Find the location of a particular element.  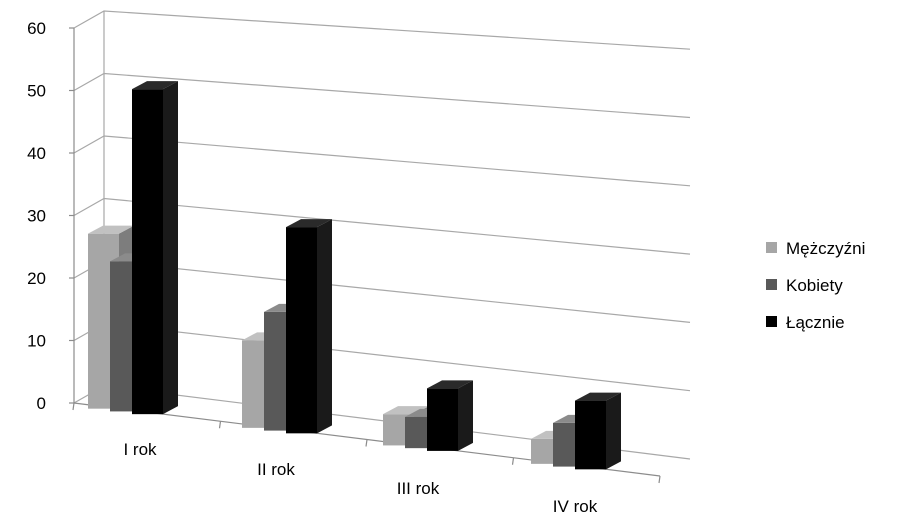

y-tick-label: 30 is located at coordinates (36, 216).